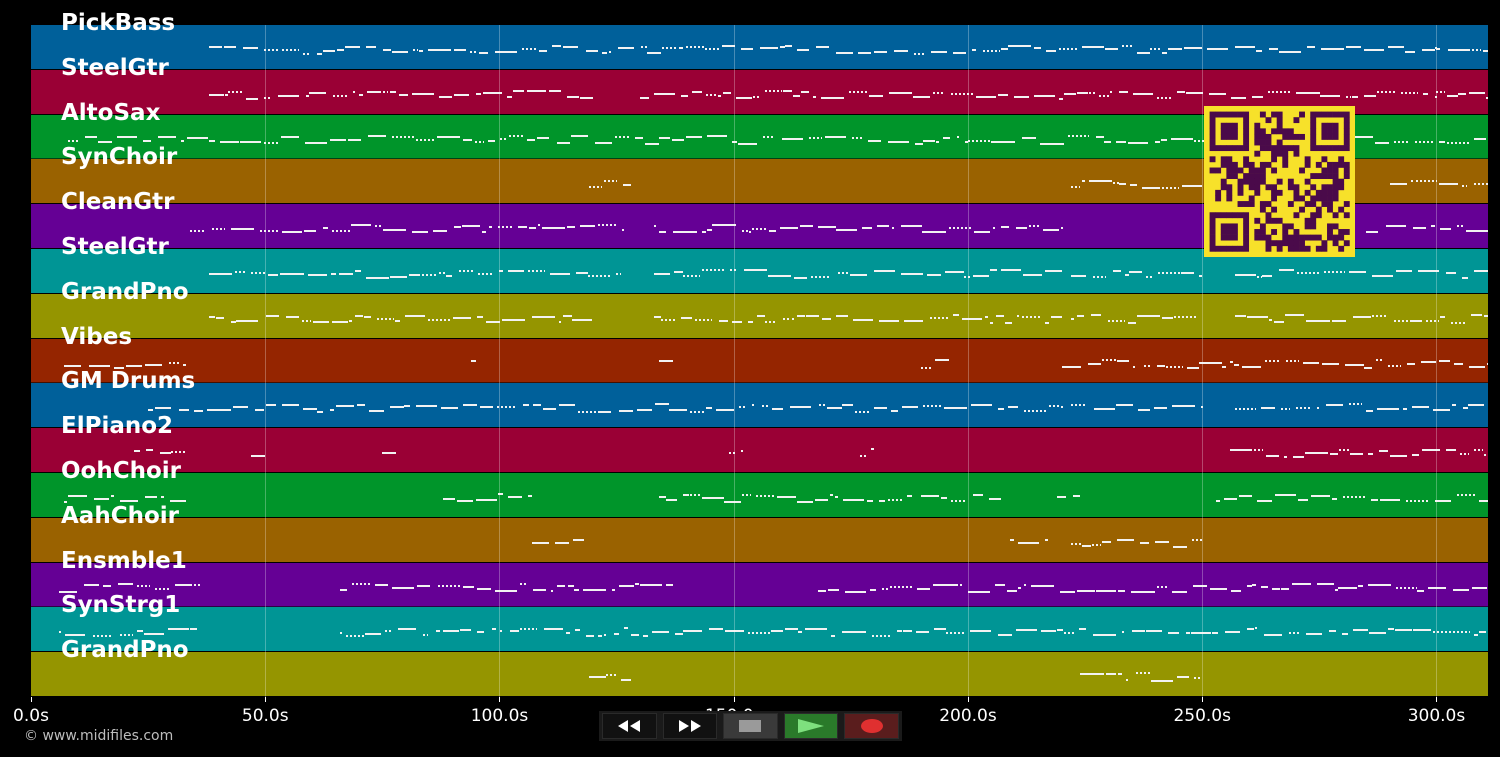  I want to click on tick-label: 300.0s, so click(1436, 716).